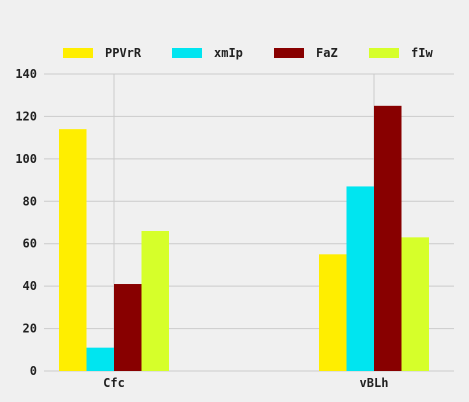  I want to click on x-axis: Cfc vBLh, so click(245, 383).